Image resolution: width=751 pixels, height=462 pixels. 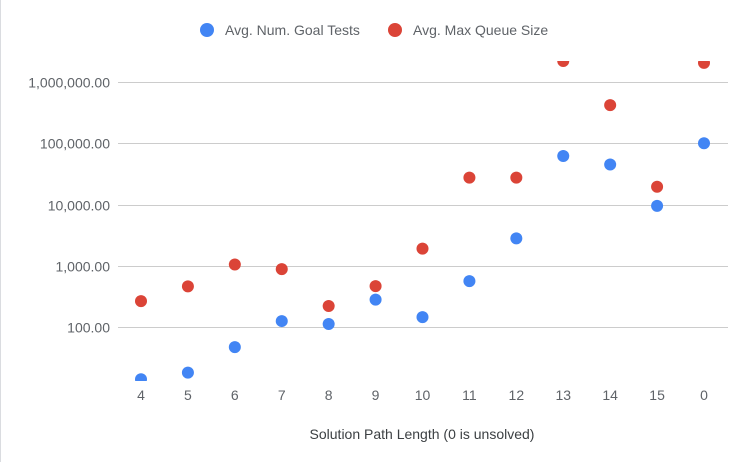 I want to click on legend: Avg. Num. Goal Tests Avg. Max Queue Size, so click(x=374, y=30).